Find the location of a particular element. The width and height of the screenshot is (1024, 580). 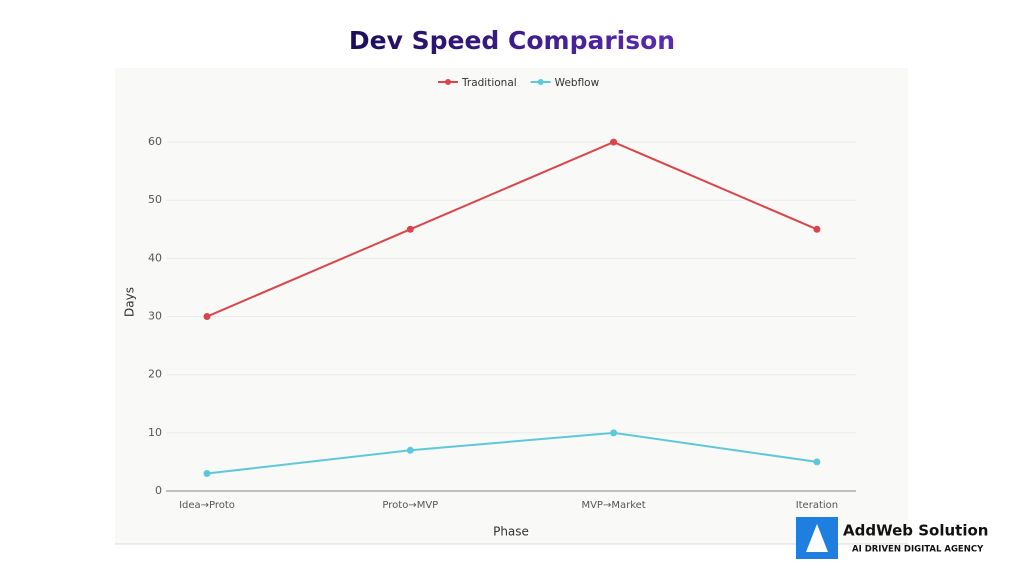

y-tick-label: 30 is located at coordinates (155, 316).